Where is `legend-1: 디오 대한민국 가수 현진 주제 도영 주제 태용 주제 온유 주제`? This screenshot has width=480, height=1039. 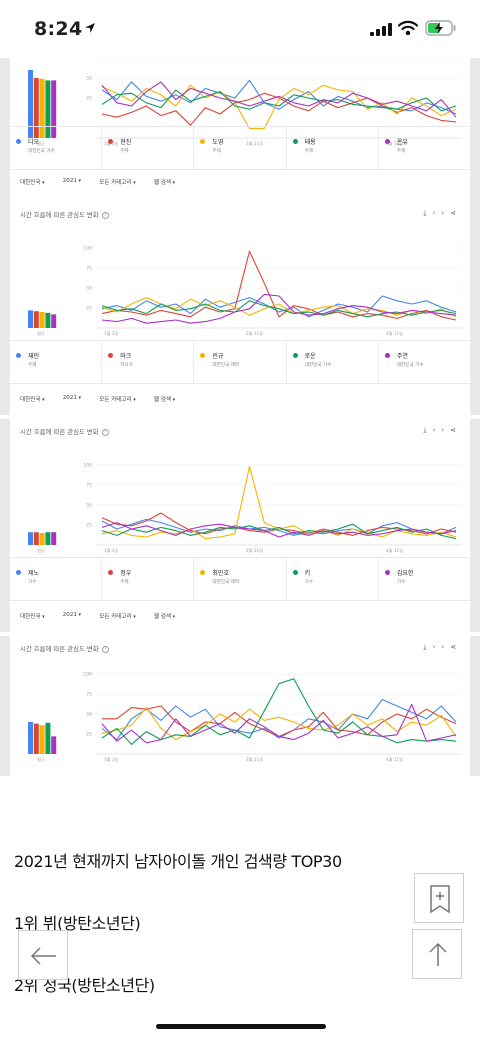 legend-1: 디오 대한민국 가수 현진 주제 도영 주제 태용 주제 온유 주제 is located at coordinates (240, 148).